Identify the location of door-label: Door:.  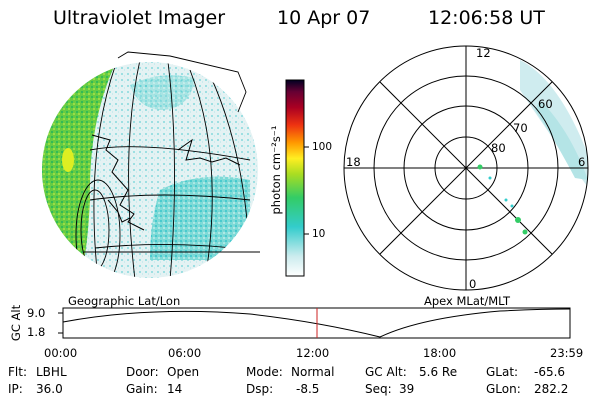
(142, 372).